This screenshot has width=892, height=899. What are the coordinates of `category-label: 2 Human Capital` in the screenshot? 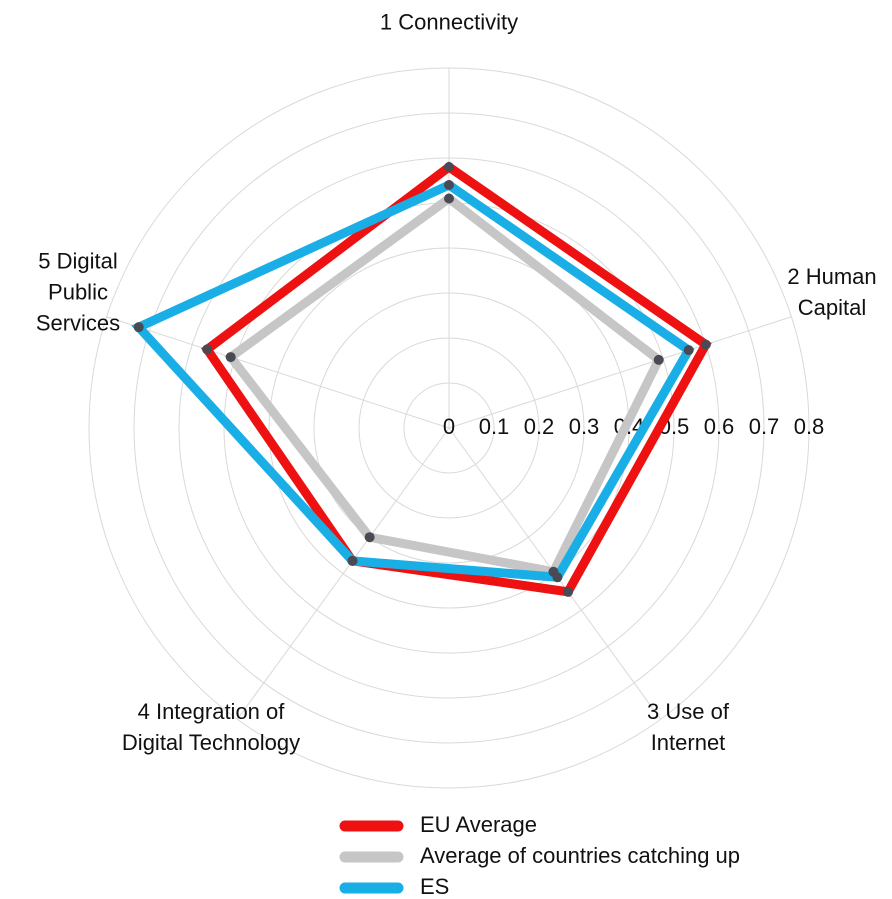 It's located at (832, 292).